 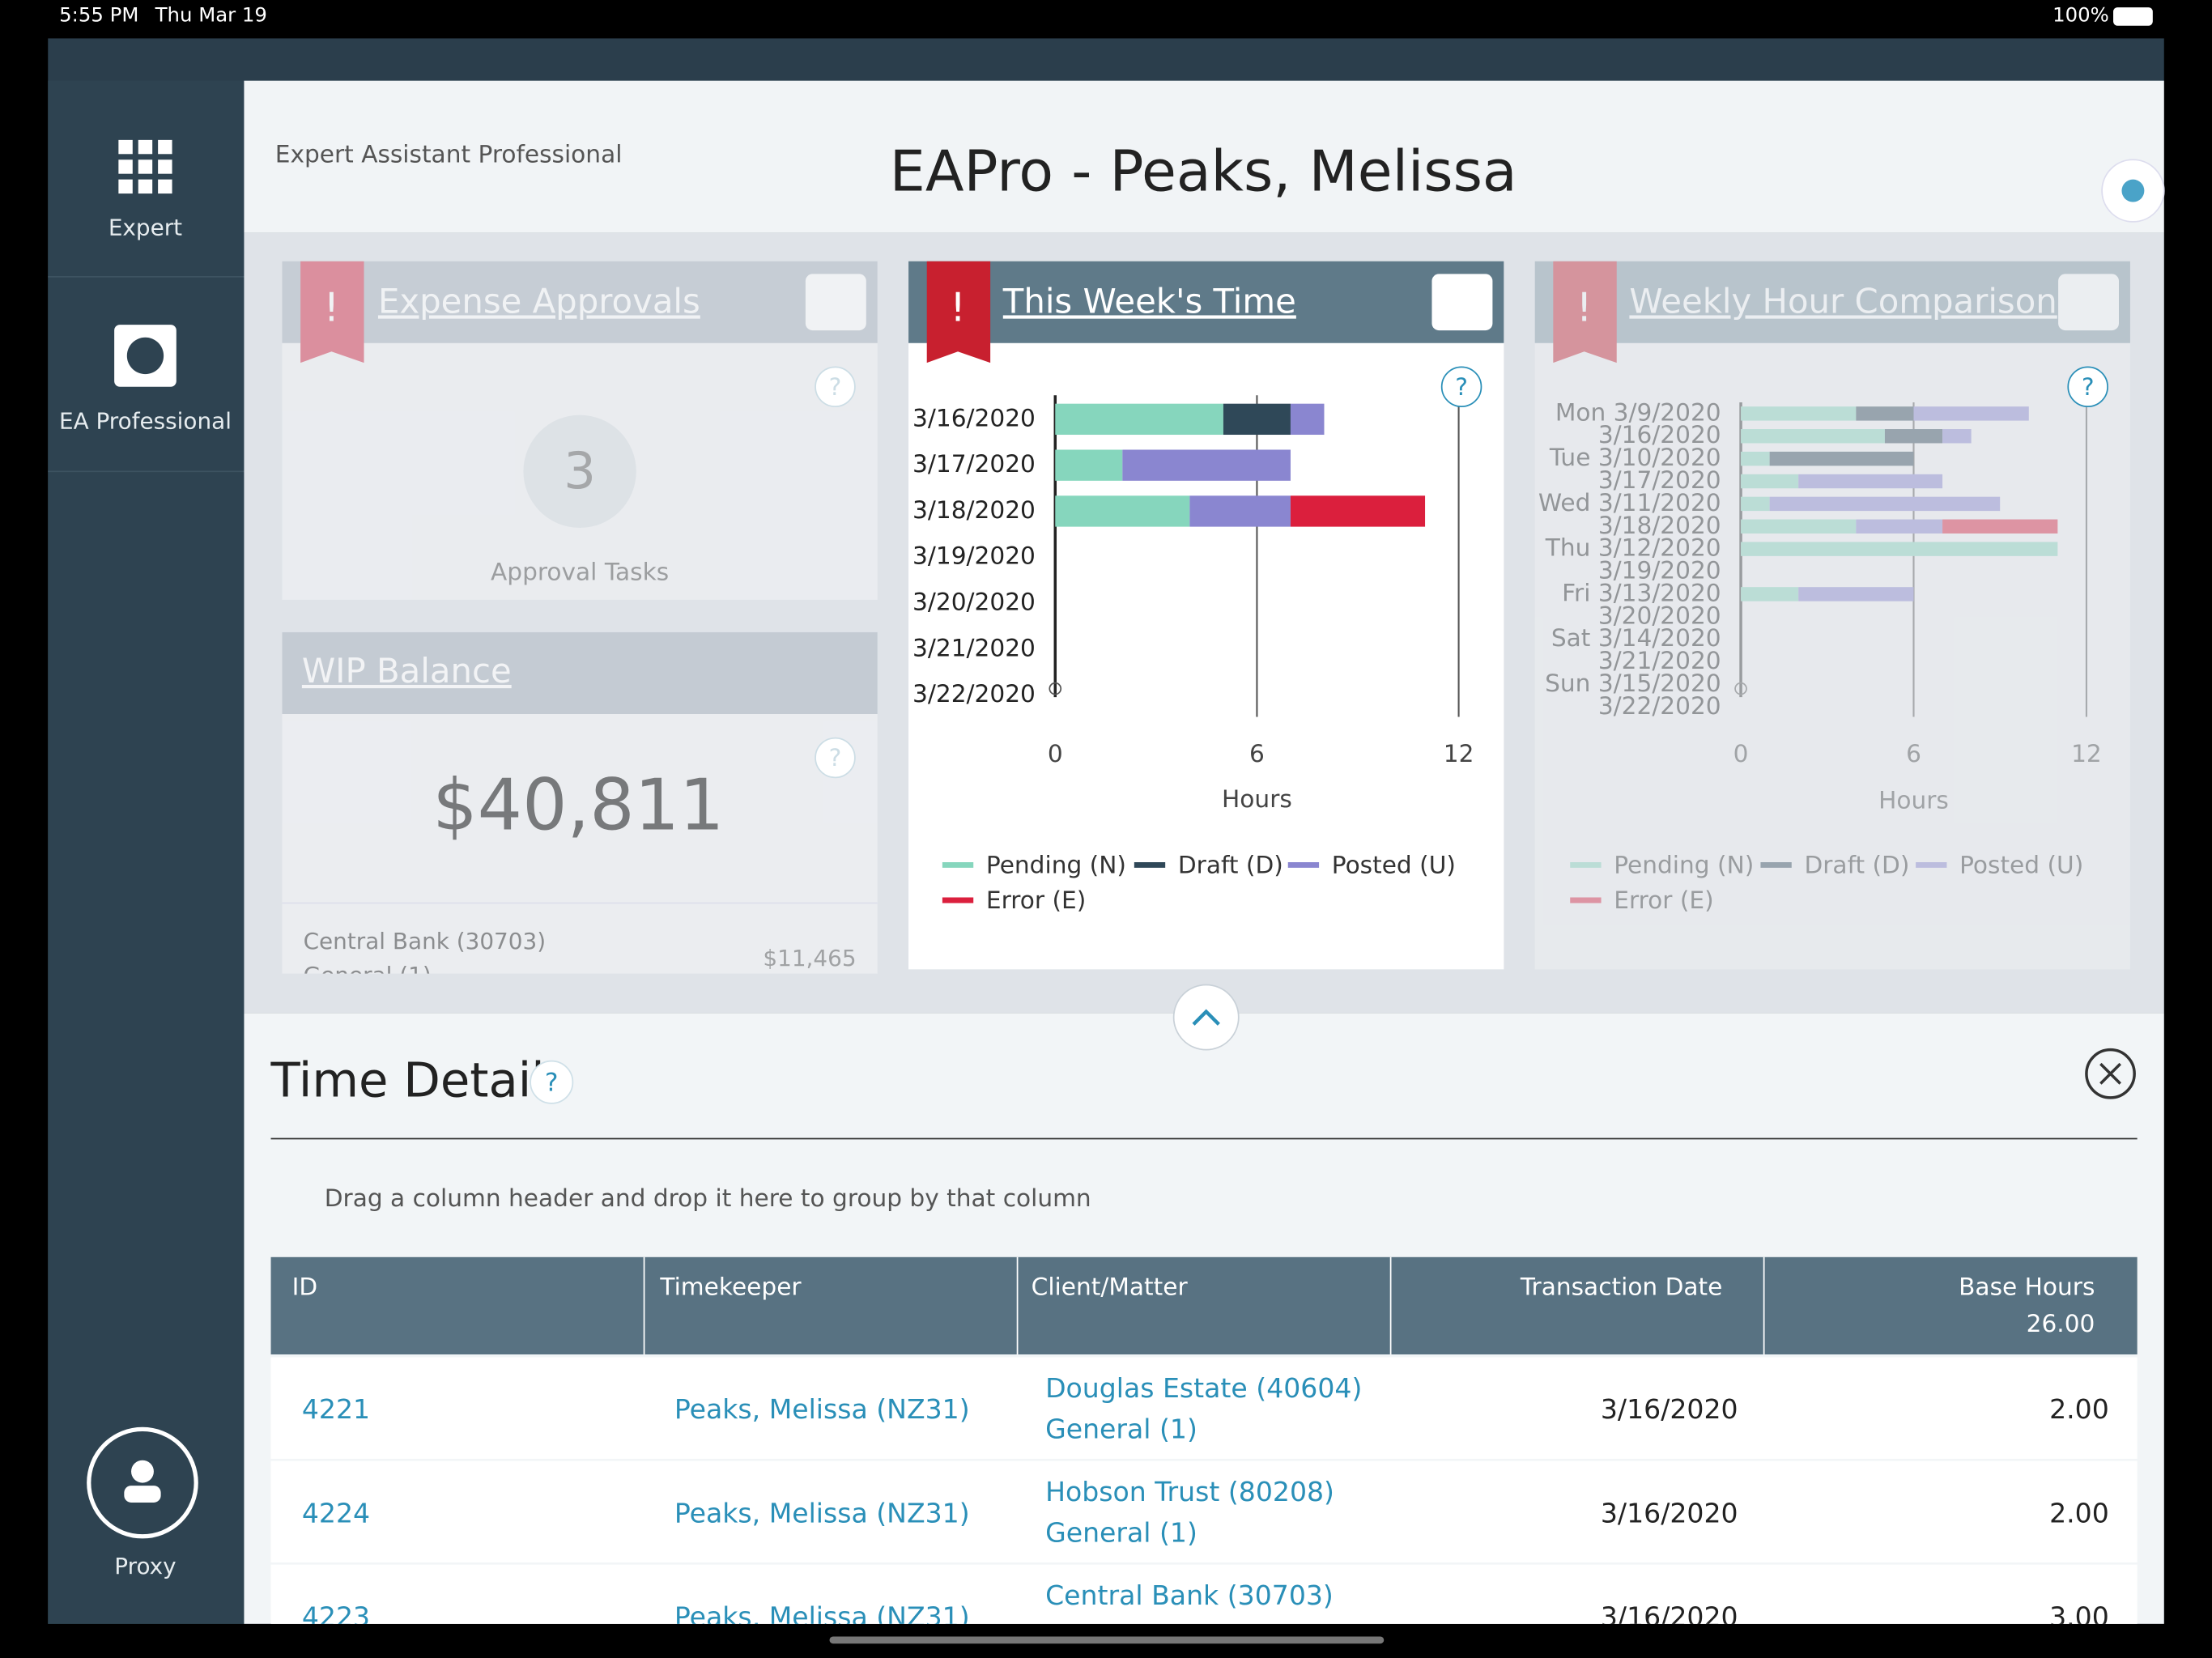 What do you see at coordinates (1660, 571) in the screenshot?
I see `y-tick-label: 3/19/2020` at bounding box center [1660, 571].